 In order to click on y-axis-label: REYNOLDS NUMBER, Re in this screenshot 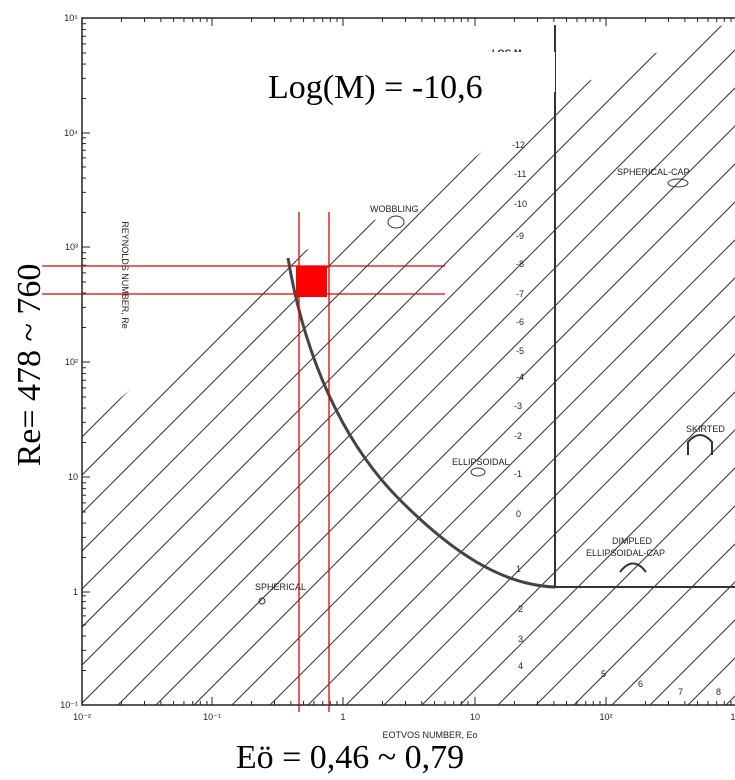, I will do `click(125, 275)`.